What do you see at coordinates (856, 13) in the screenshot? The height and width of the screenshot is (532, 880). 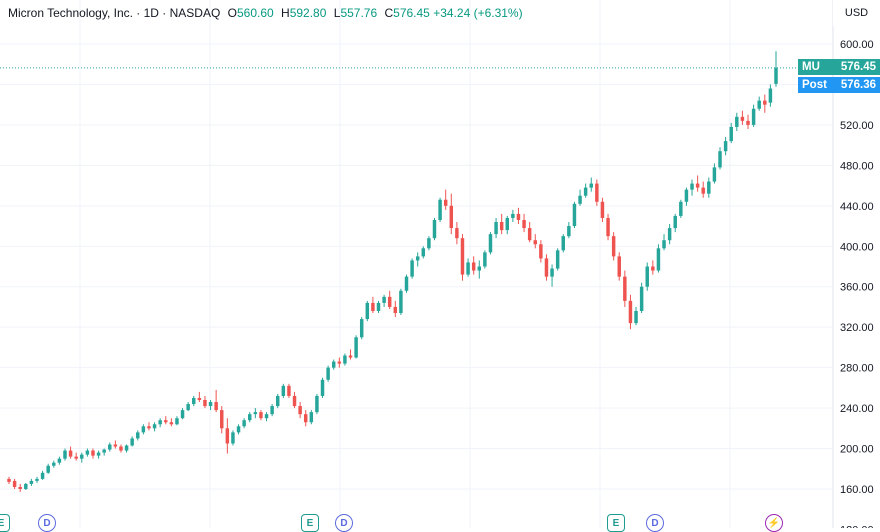 I see `currency-button: USD` at bounding box center [856, 13].